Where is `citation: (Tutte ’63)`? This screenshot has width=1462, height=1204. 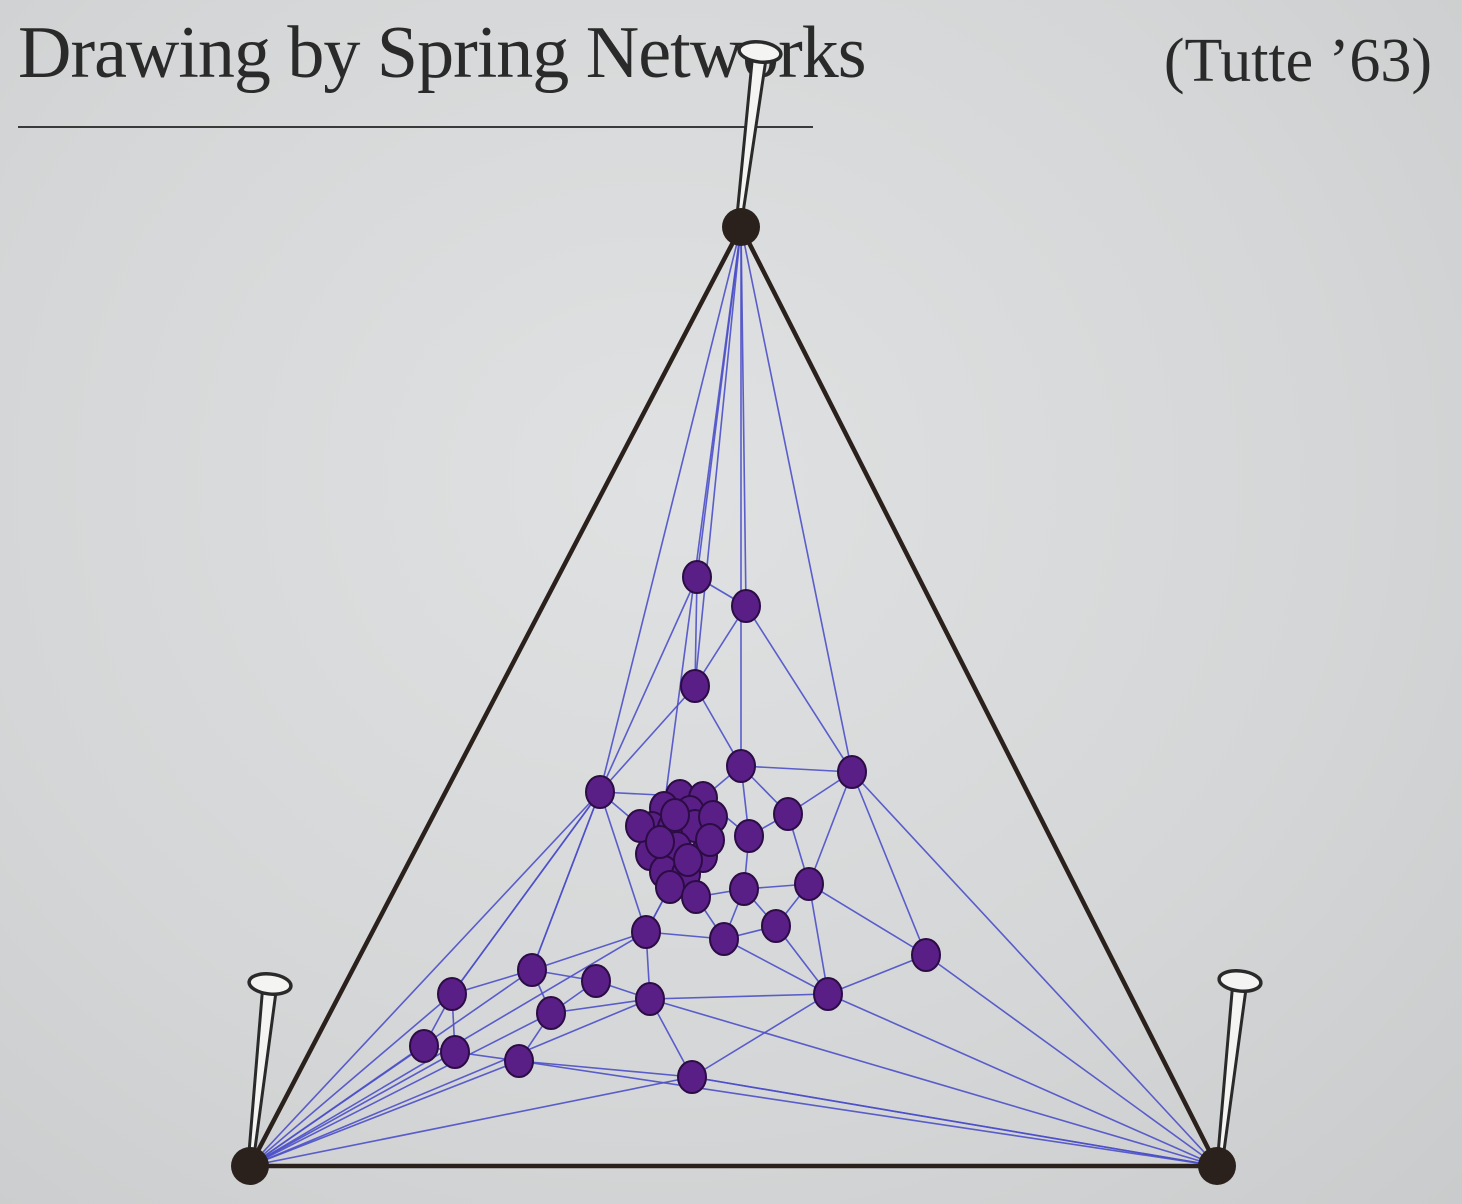
citation: (Tutte ’63) is located at coordinates (1297, 61).